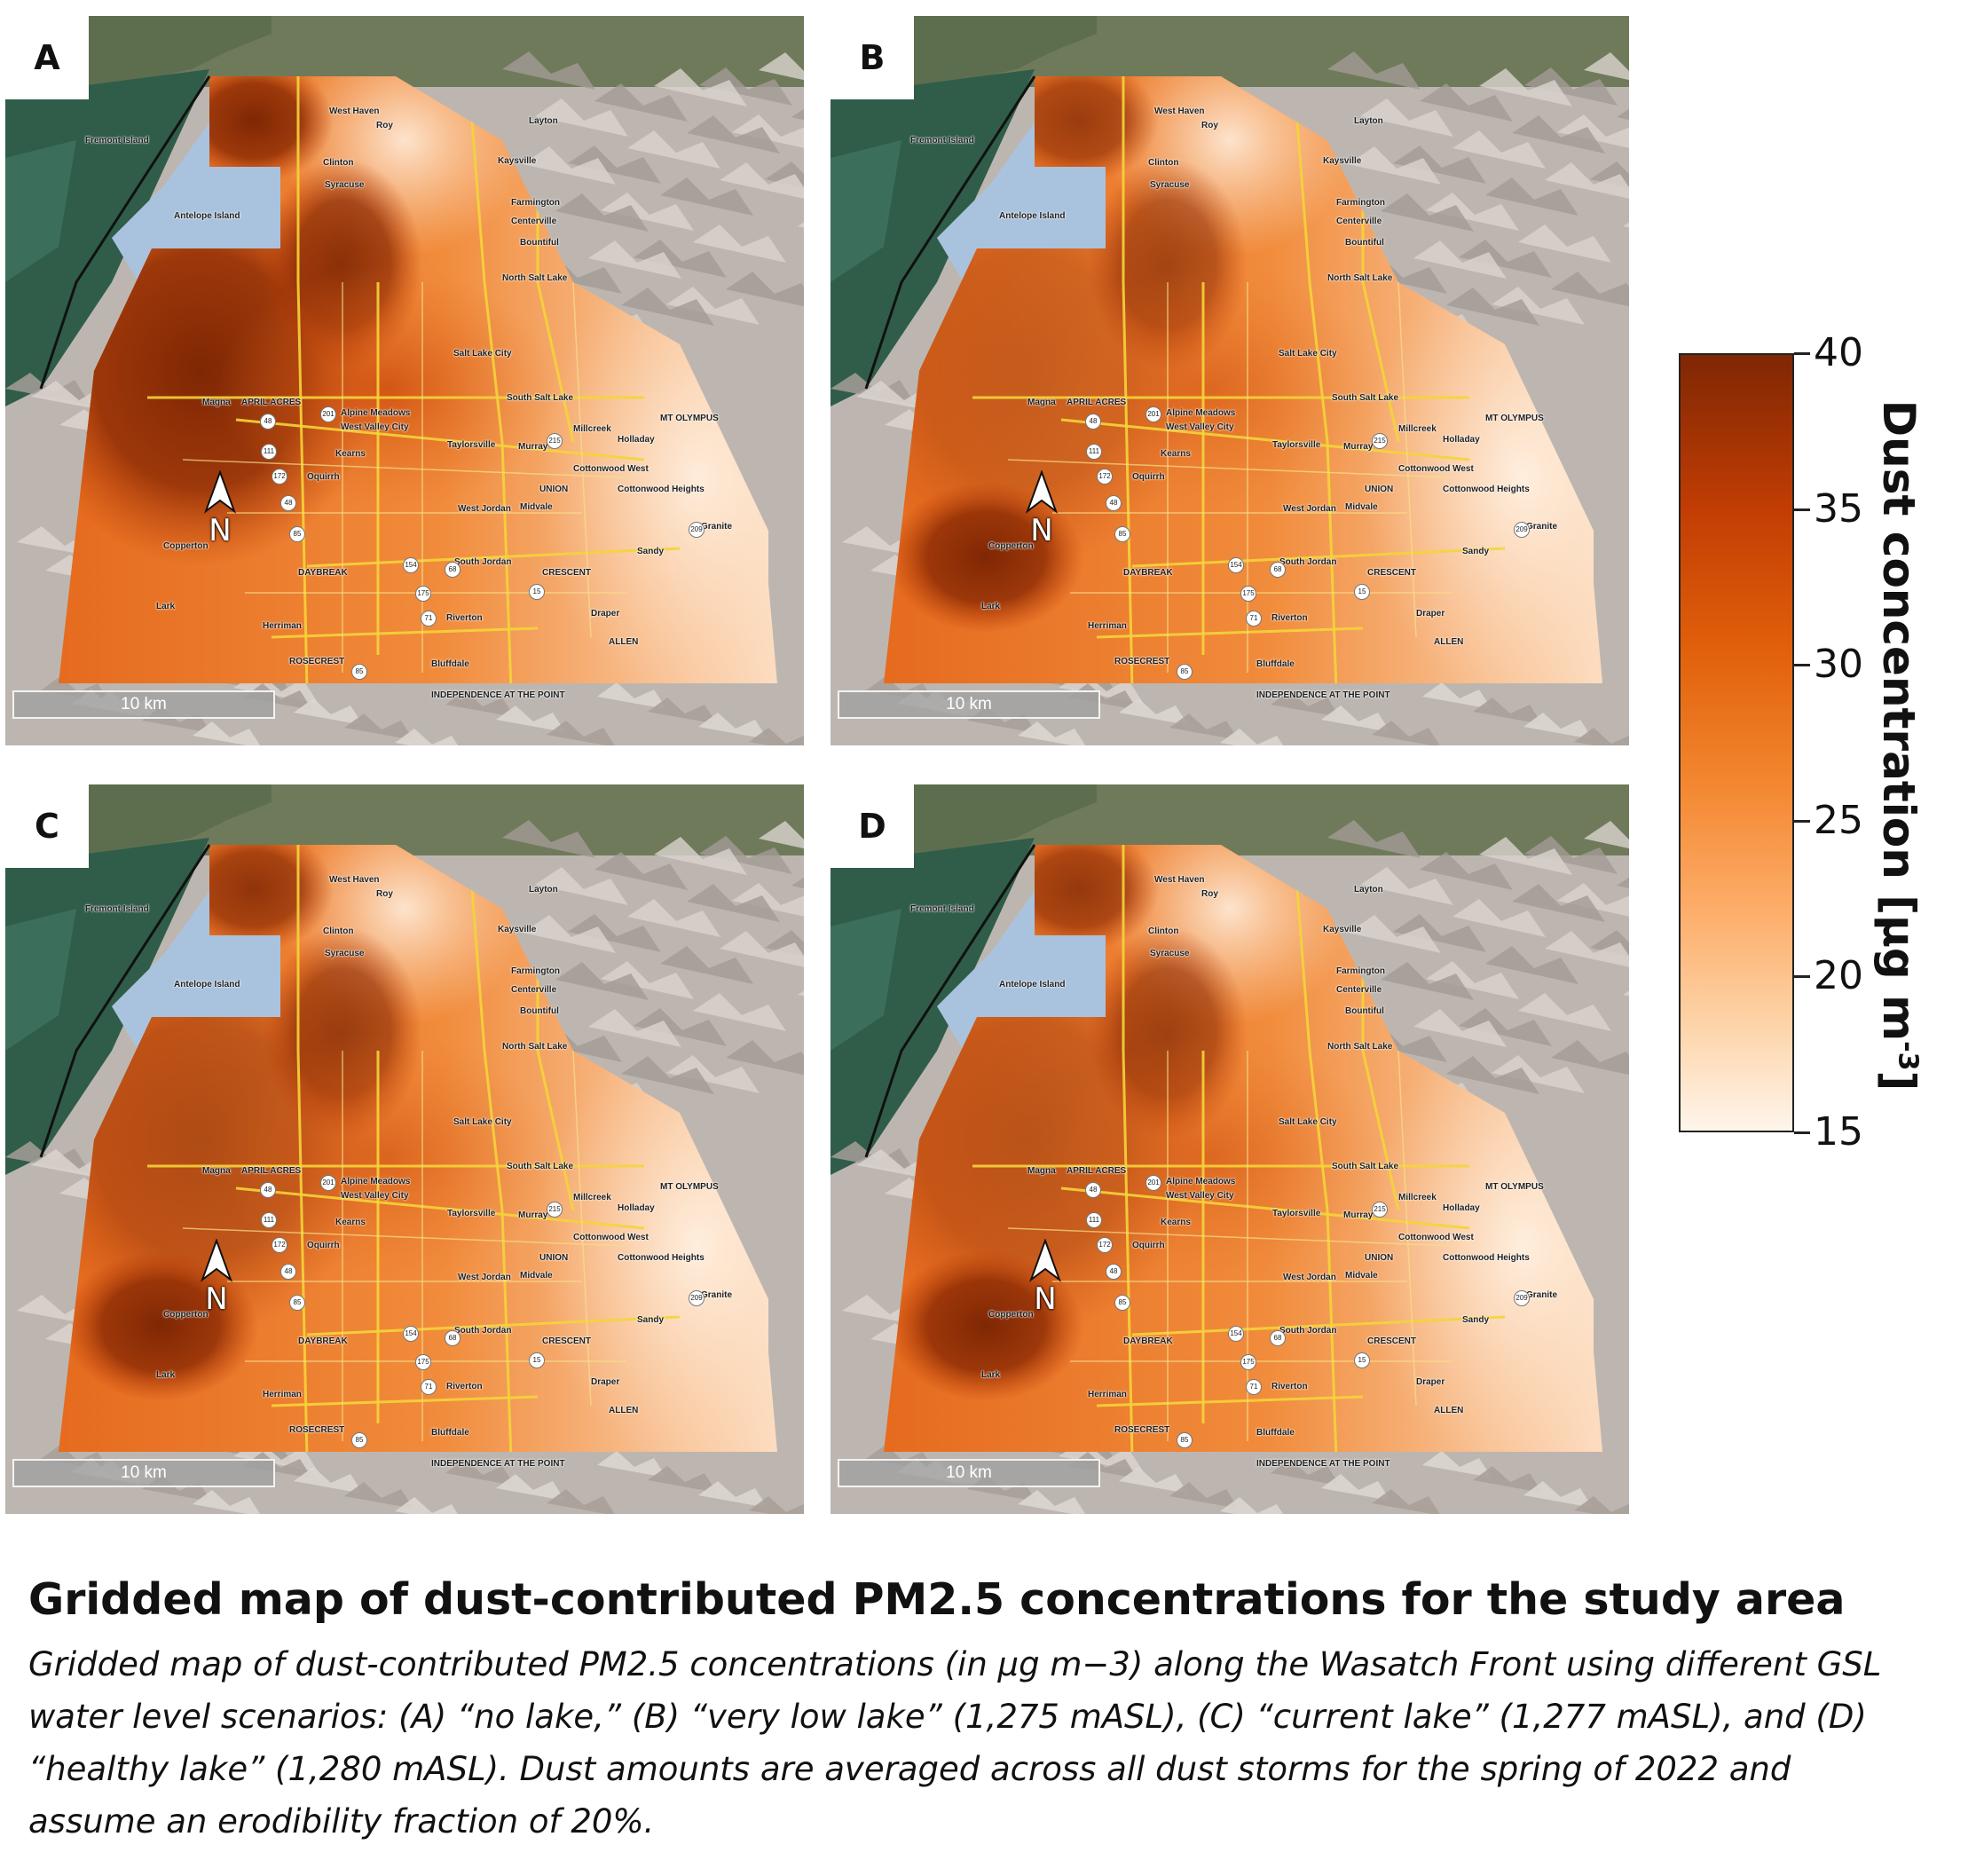 The height and width of the screenshot is (1876, 1976). I want to click on place-label: ALLEN, so click(1449, 1410).